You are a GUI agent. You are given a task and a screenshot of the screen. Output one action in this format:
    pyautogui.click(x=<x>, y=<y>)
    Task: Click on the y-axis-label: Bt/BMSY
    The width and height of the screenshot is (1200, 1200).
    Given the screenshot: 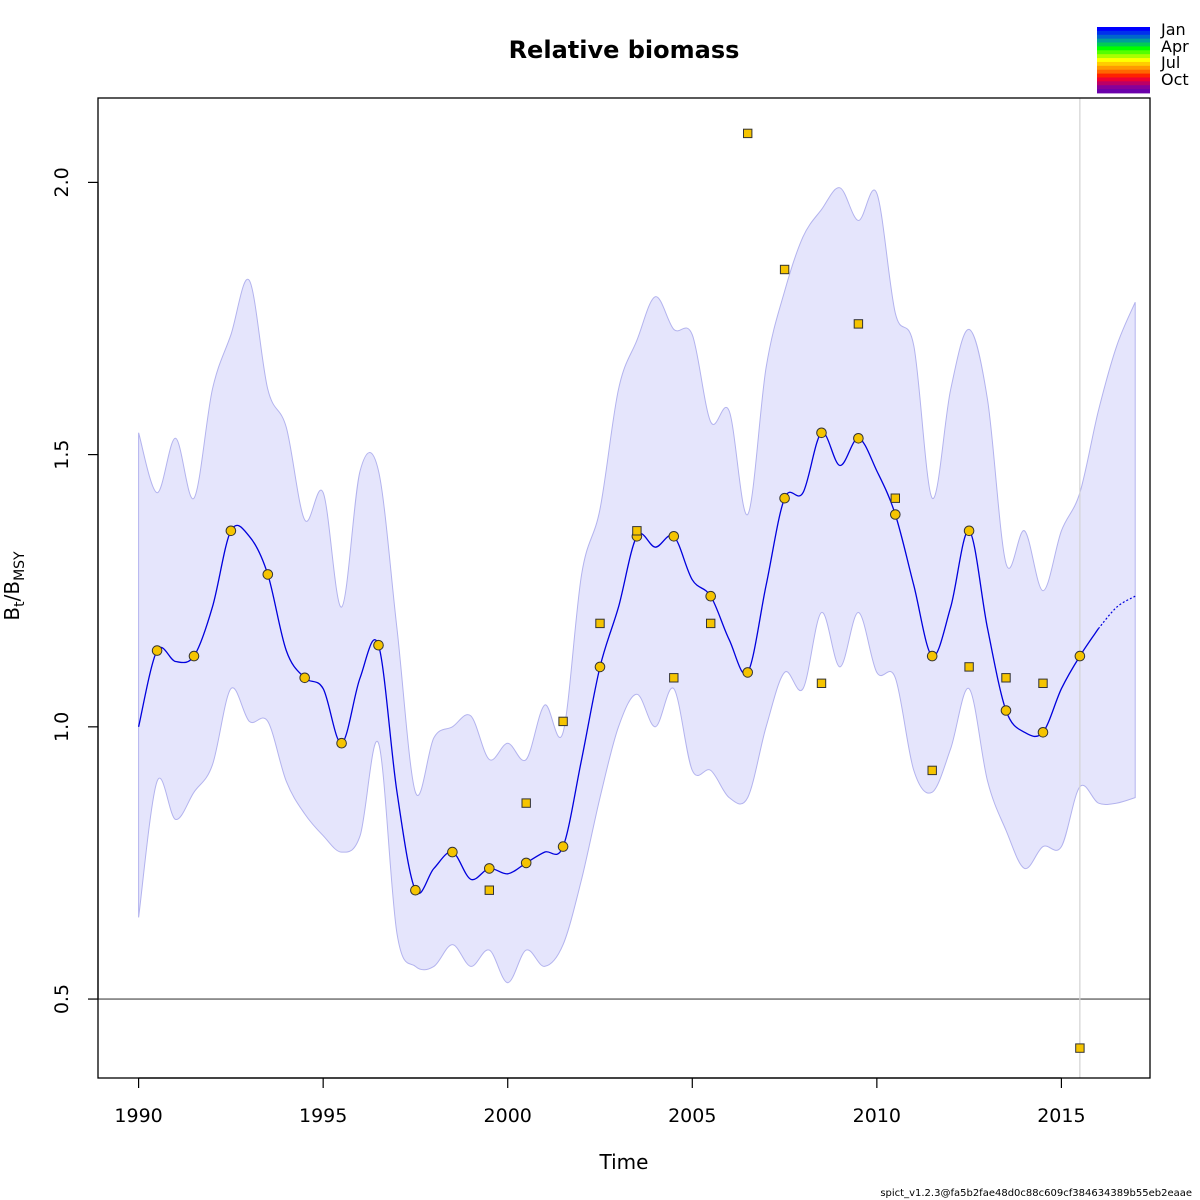 What is the action you would take?
    pyautogui.click(x=14, y=586)
    